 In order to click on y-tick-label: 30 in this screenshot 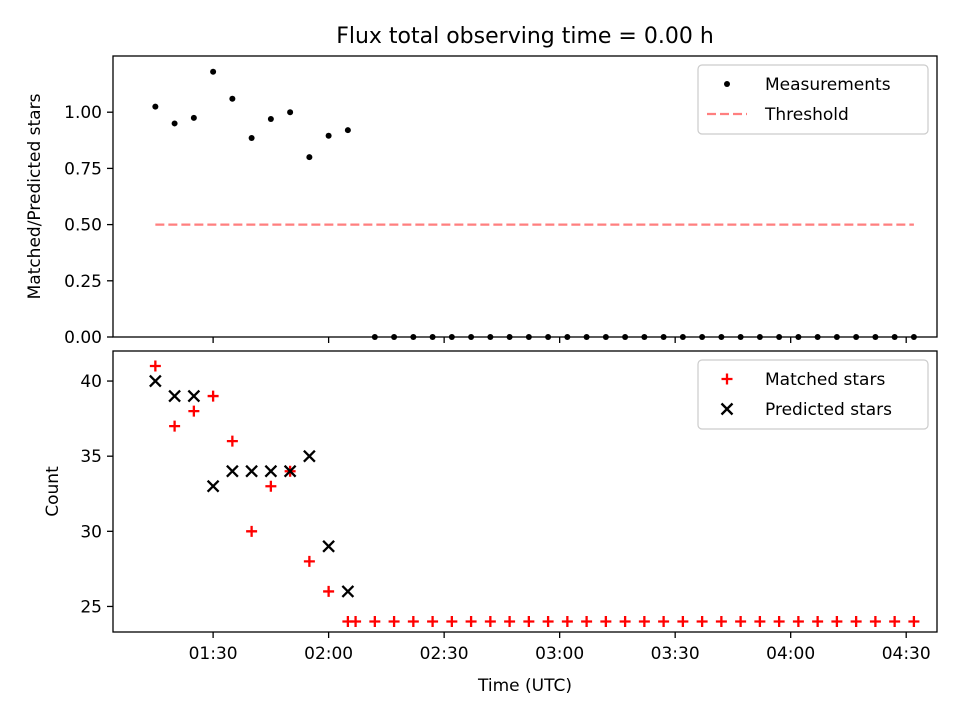, I will do `click(91, 532)`.